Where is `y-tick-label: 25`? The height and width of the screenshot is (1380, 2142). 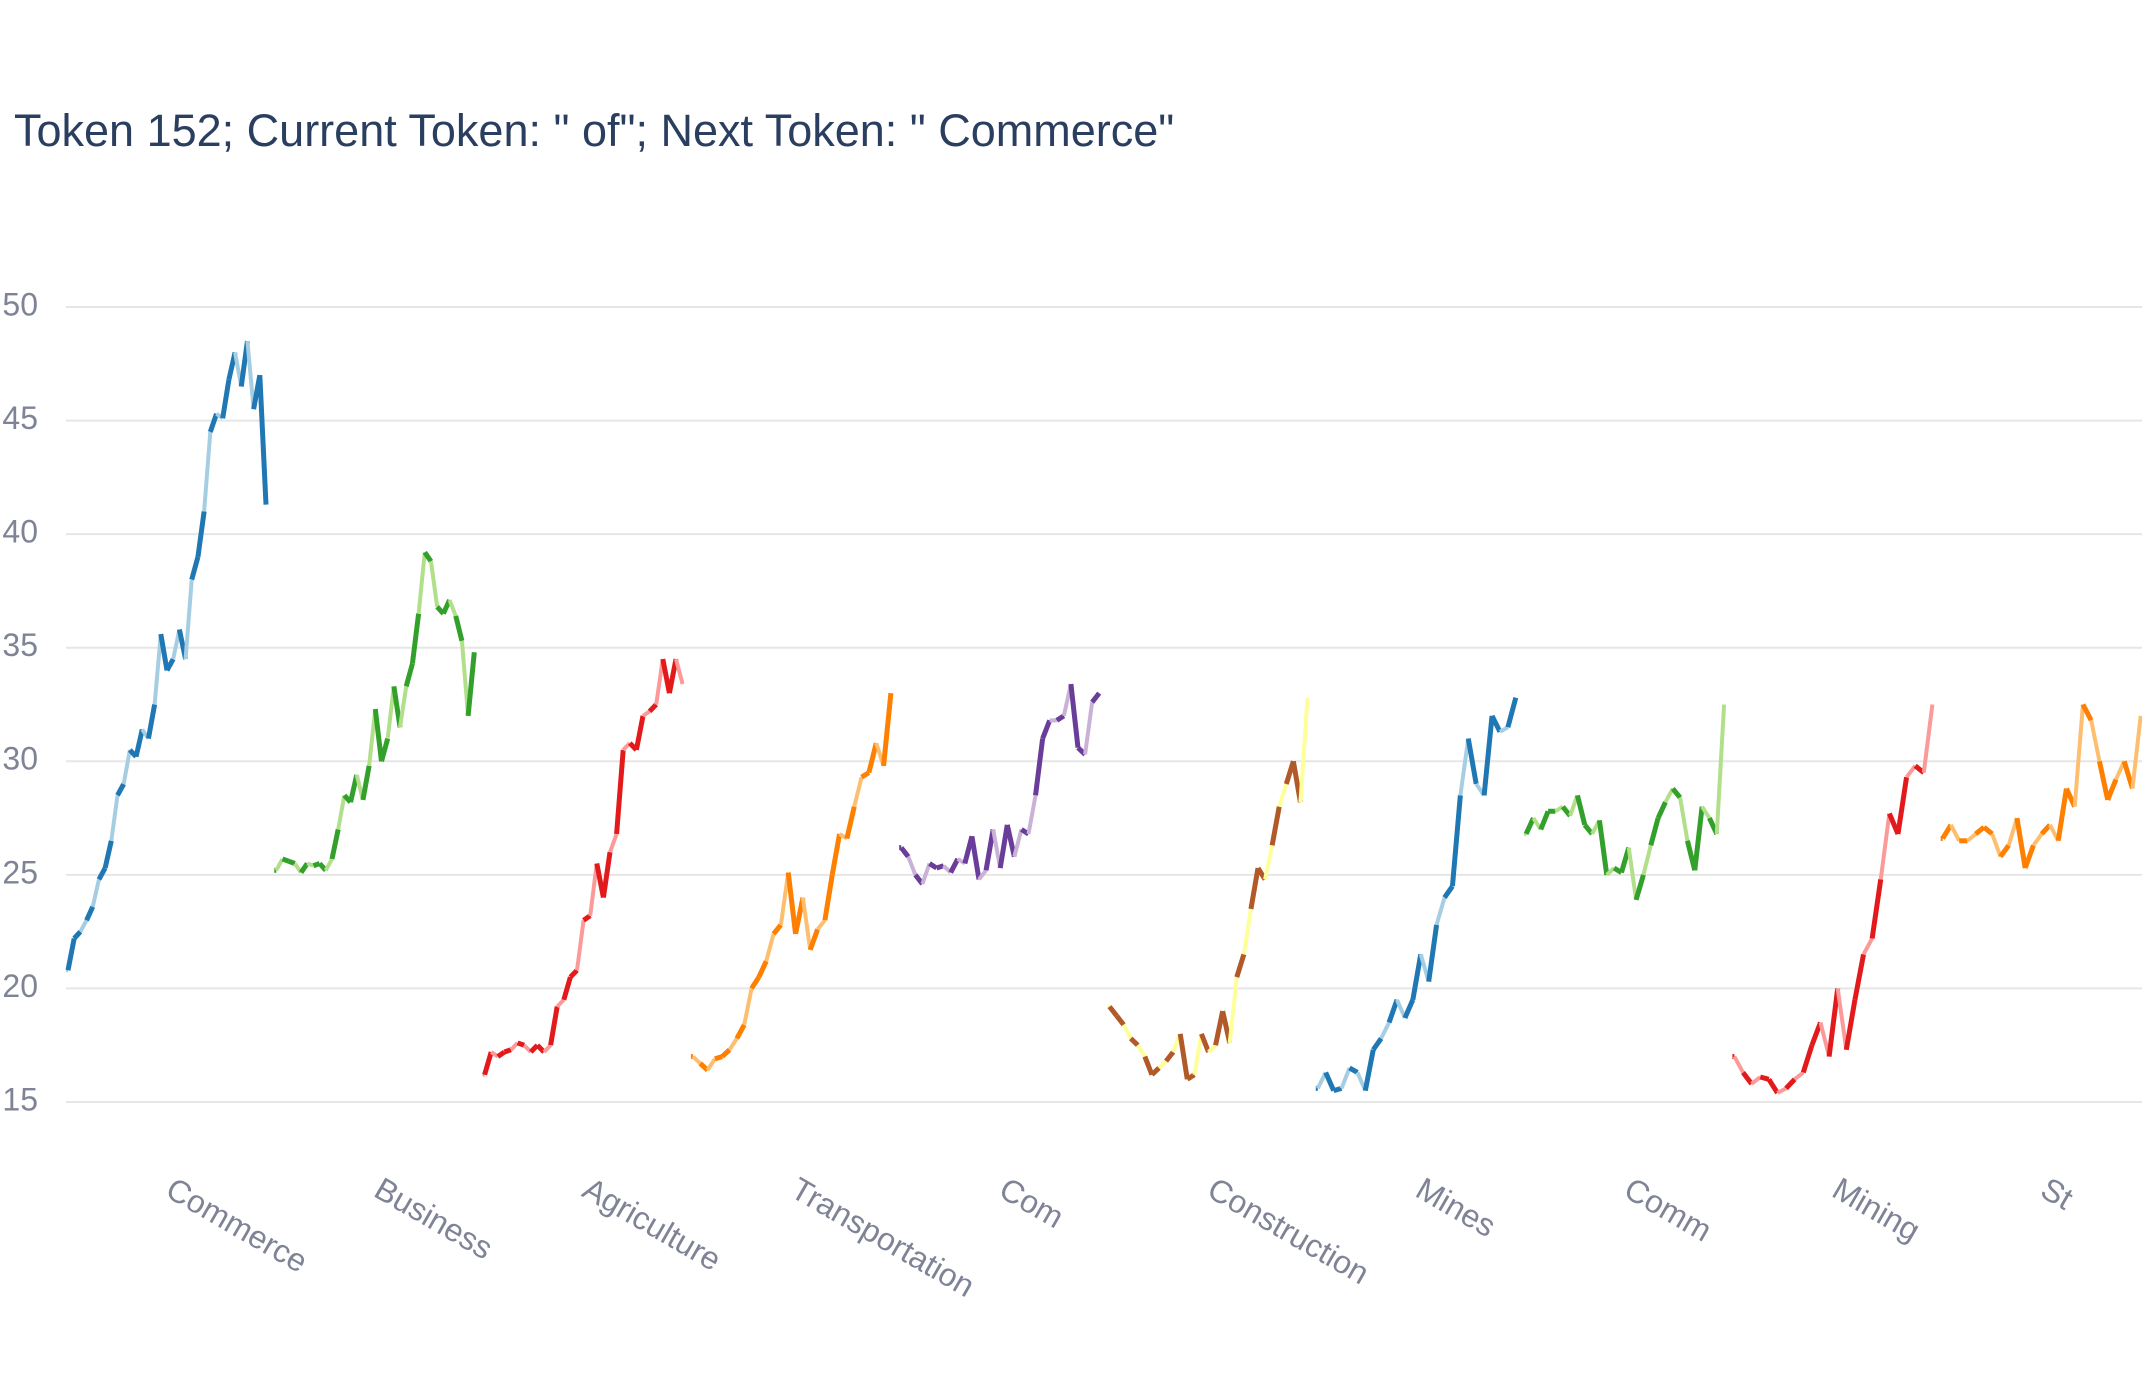 y-tick-label: 25 is located at coordinates (20, 872).